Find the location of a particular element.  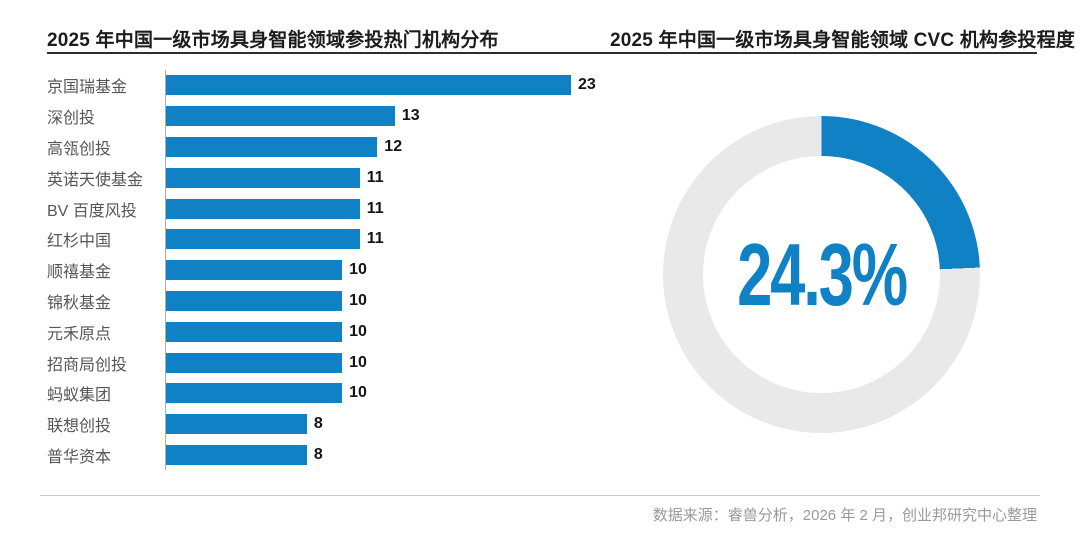

bar-category-label: 英诺天使基金 is located at coordinates (95, 180).